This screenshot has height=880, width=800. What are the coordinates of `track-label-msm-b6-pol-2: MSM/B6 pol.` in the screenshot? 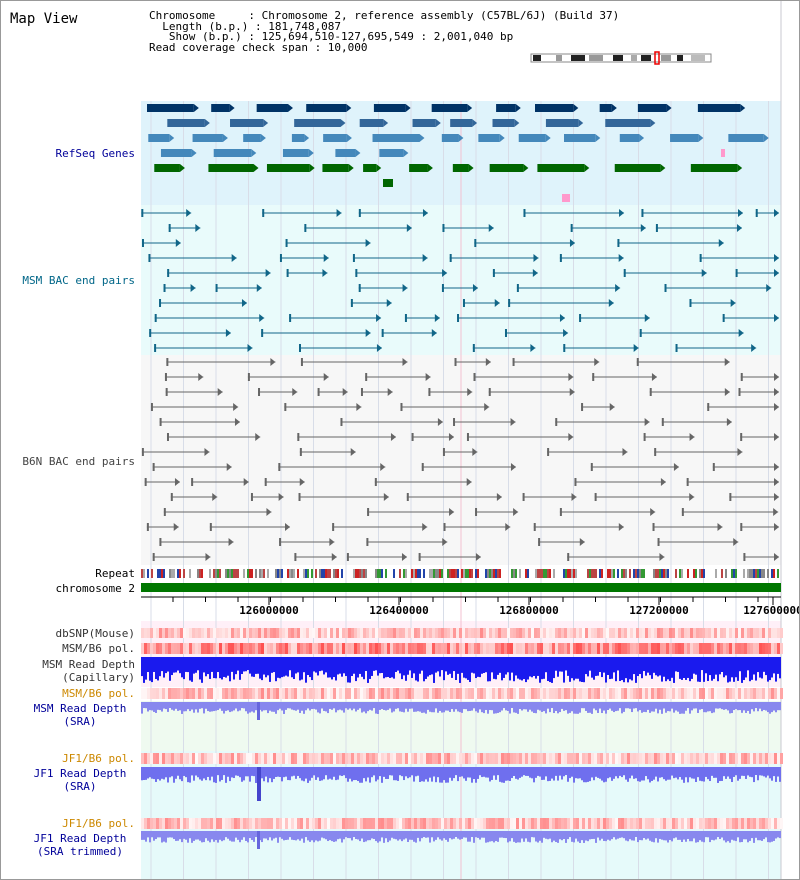 It's located at (98, 693).